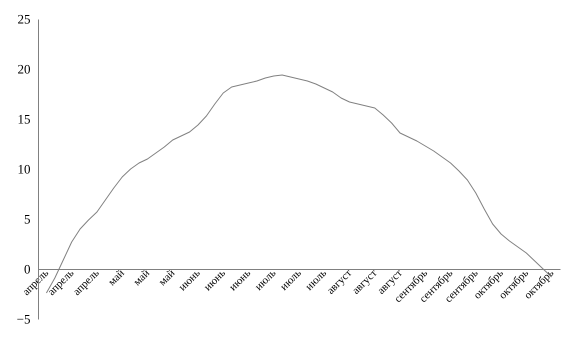 The image size is (580, 338). I want to click on y-tick-label: 10, so click(24, 169).